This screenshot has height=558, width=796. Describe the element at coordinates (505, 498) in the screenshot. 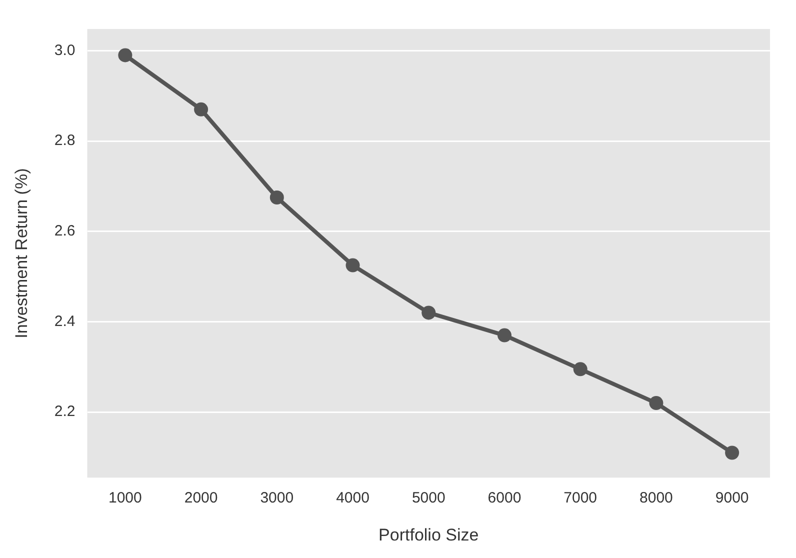

I see `x-tick-label: 6000` at that location.